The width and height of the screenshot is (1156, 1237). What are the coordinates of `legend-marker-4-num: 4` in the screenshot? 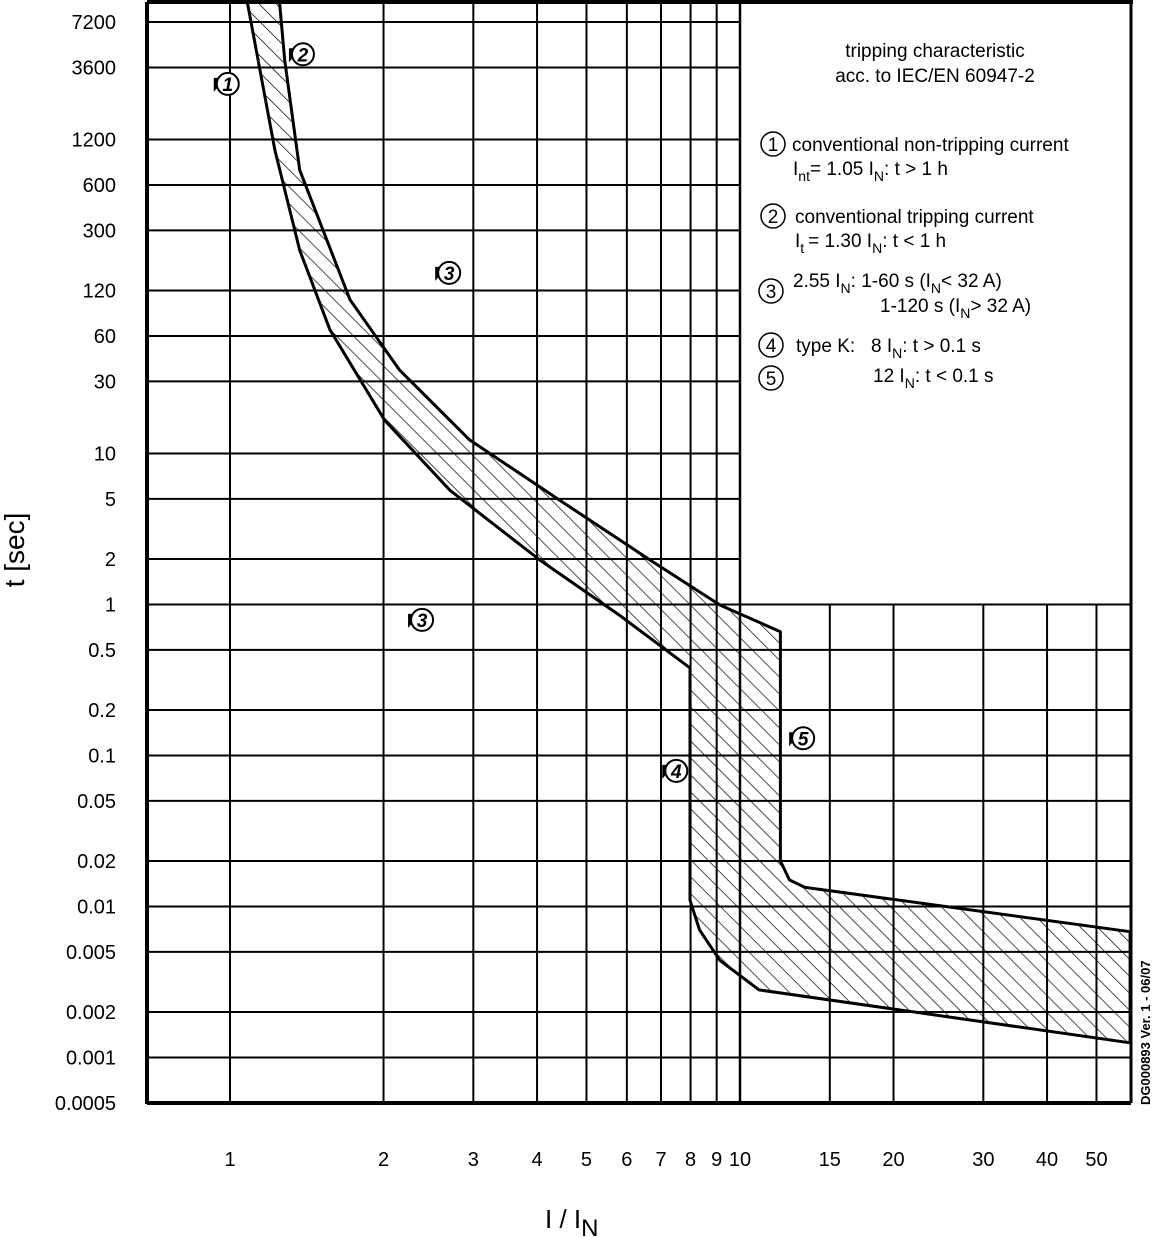 It's located at (771, 346).